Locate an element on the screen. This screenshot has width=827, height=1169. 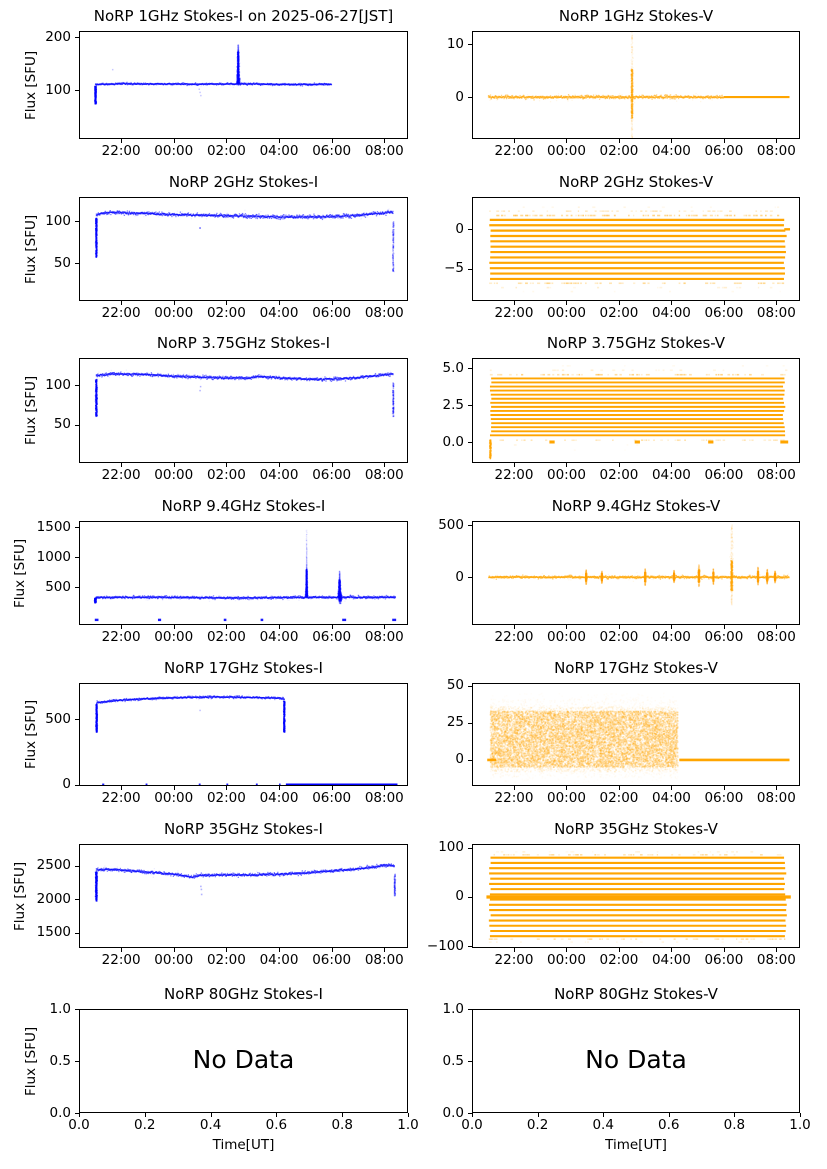
y-tick-label: −100 is located at coordinates (445, 945).